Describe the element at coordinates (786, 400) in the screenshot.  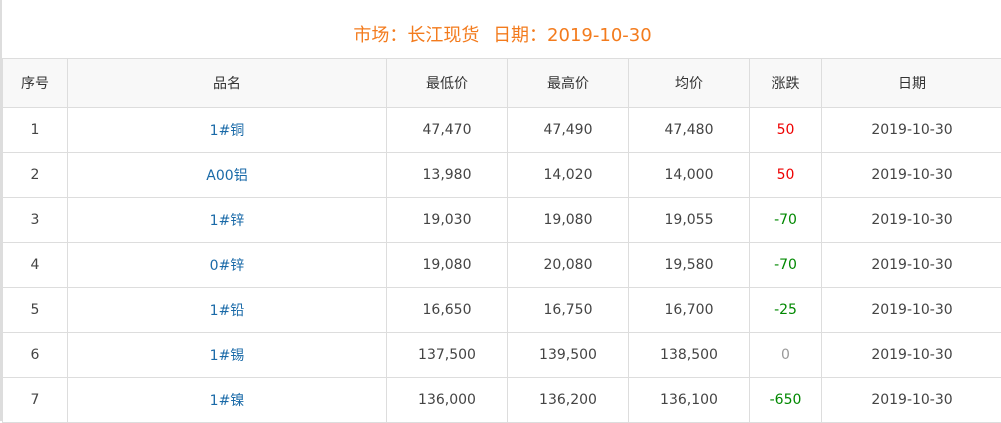
I see `cell-change: -650` at that location.